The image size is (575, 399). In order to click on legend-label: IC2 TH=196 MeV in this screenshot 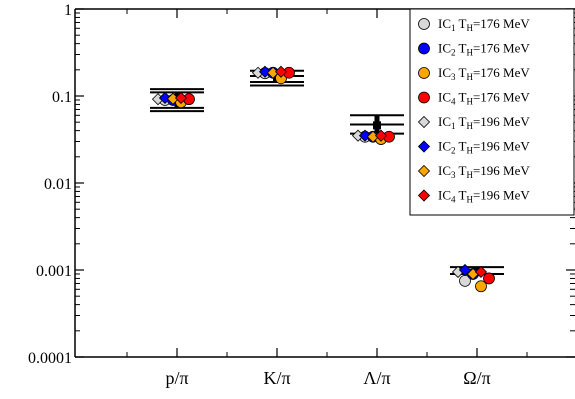, I will do `click(484, 147)`.